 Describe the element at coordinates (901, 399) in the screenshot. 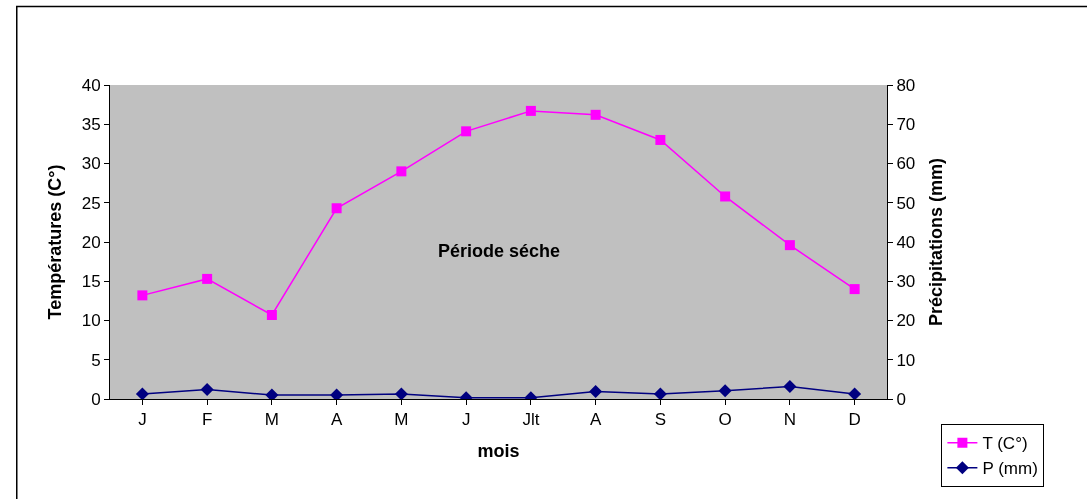

I see `y2-tick-label: 0` at that location.